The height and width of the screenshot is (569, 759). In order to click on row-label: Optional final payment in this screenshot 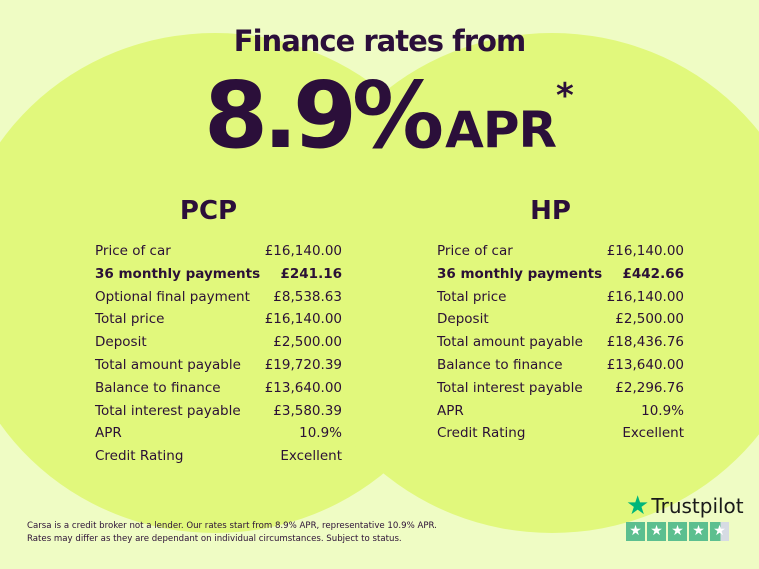, I will do `click(172, 296)`.